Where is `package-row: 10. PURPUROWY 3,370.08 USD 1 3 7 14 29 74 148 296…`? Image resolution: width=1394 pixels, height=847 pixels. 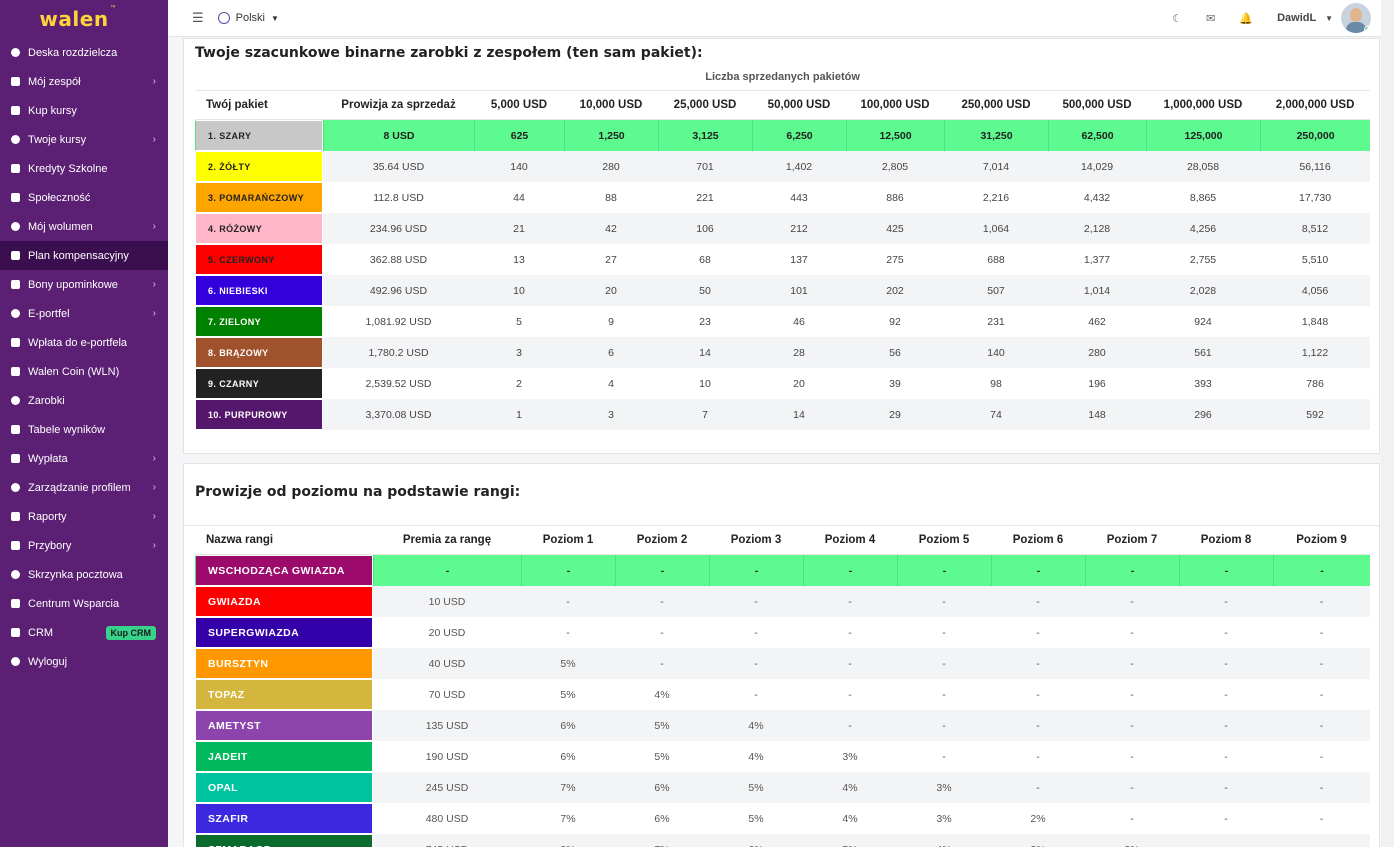
package-row: 10. PURPUROWY 3,370.08 USD 1 3 7 14 29 74 148 296… is located at coordinates (783, 414).